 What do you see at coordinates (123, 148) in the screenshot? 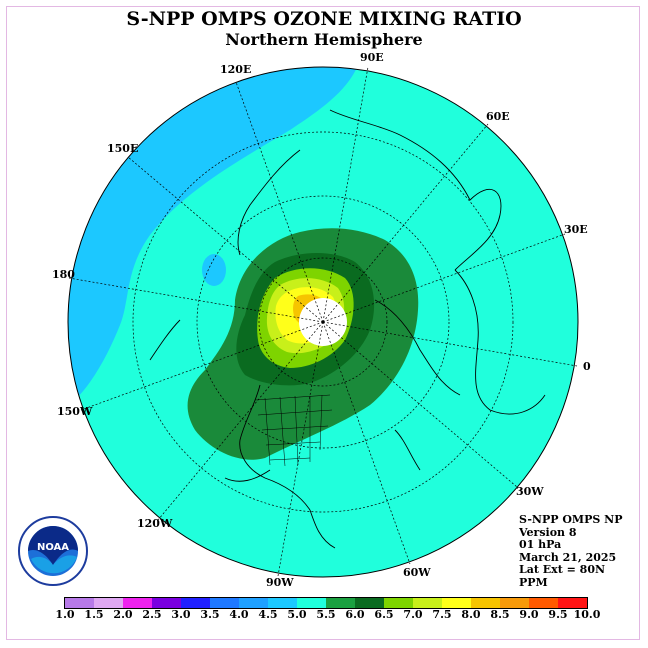
I see `lon-label-150e: 150E` at bounding box center [123, 148].